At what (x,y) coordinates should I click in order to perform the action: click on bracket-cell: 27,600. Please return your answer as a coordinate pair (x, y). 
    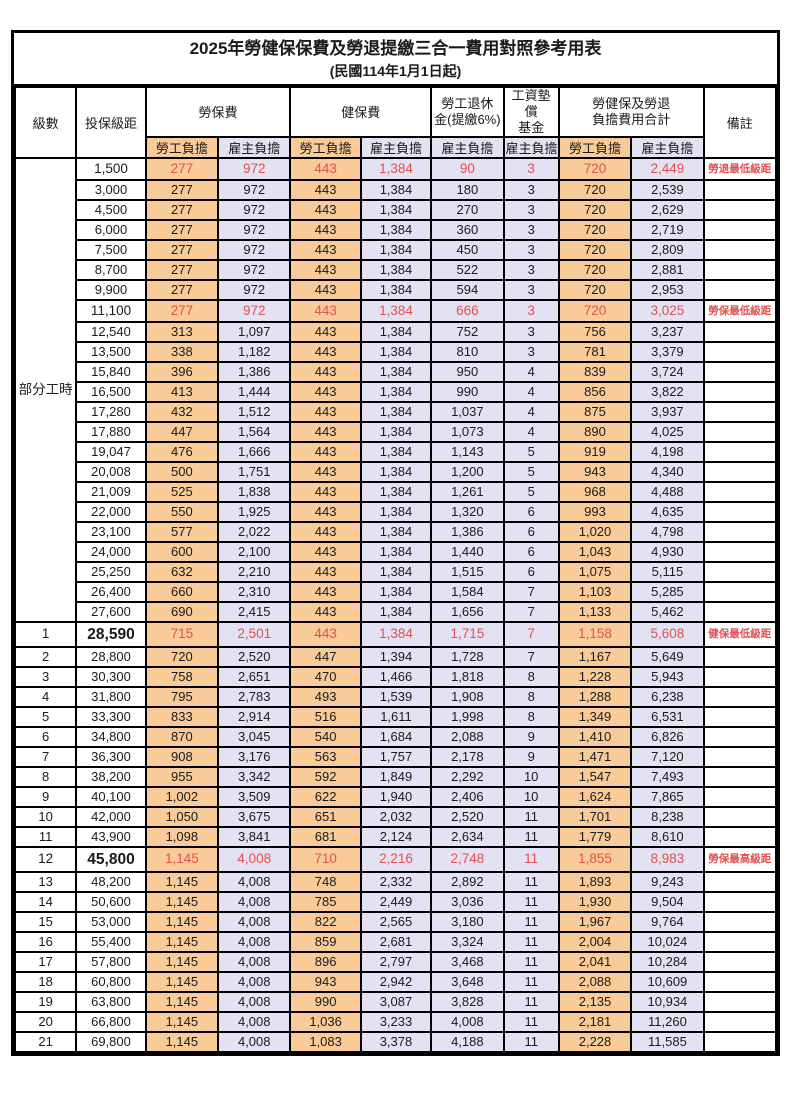
    Looking at the image, I should click on (111, 612).